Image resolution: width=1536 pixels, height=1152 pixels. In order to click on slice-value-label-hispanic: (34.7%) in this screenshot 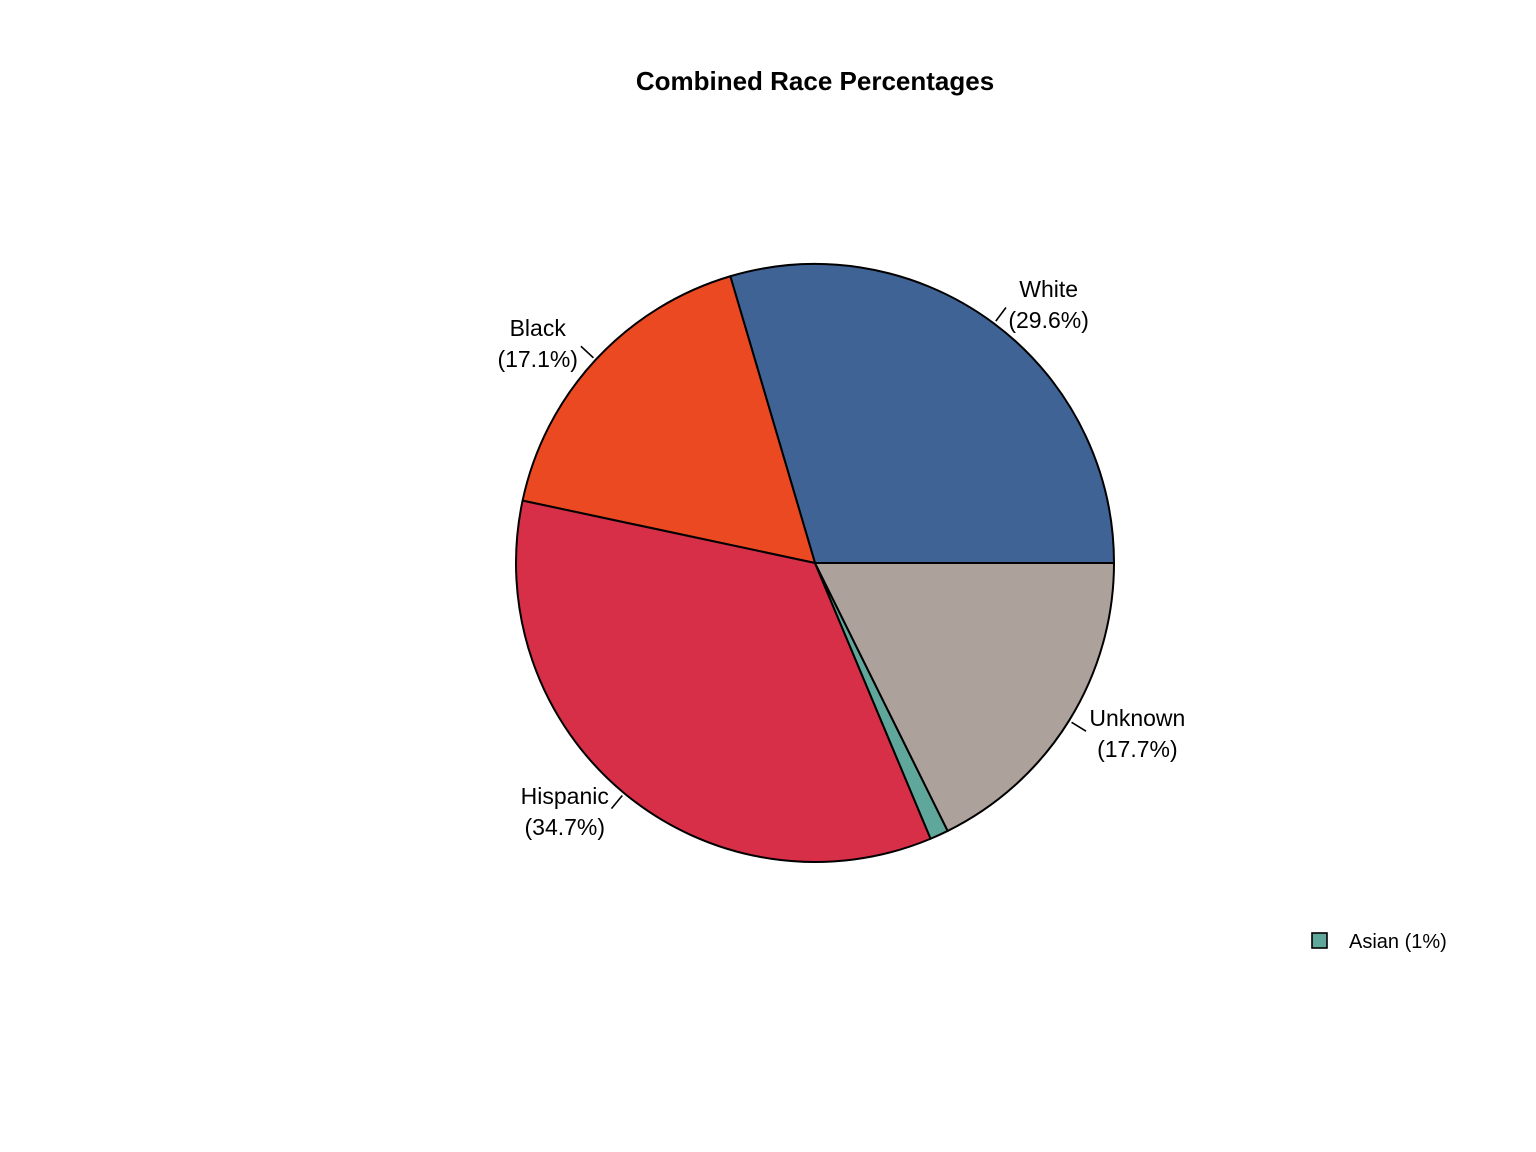, I will do `click(565, 827)`.